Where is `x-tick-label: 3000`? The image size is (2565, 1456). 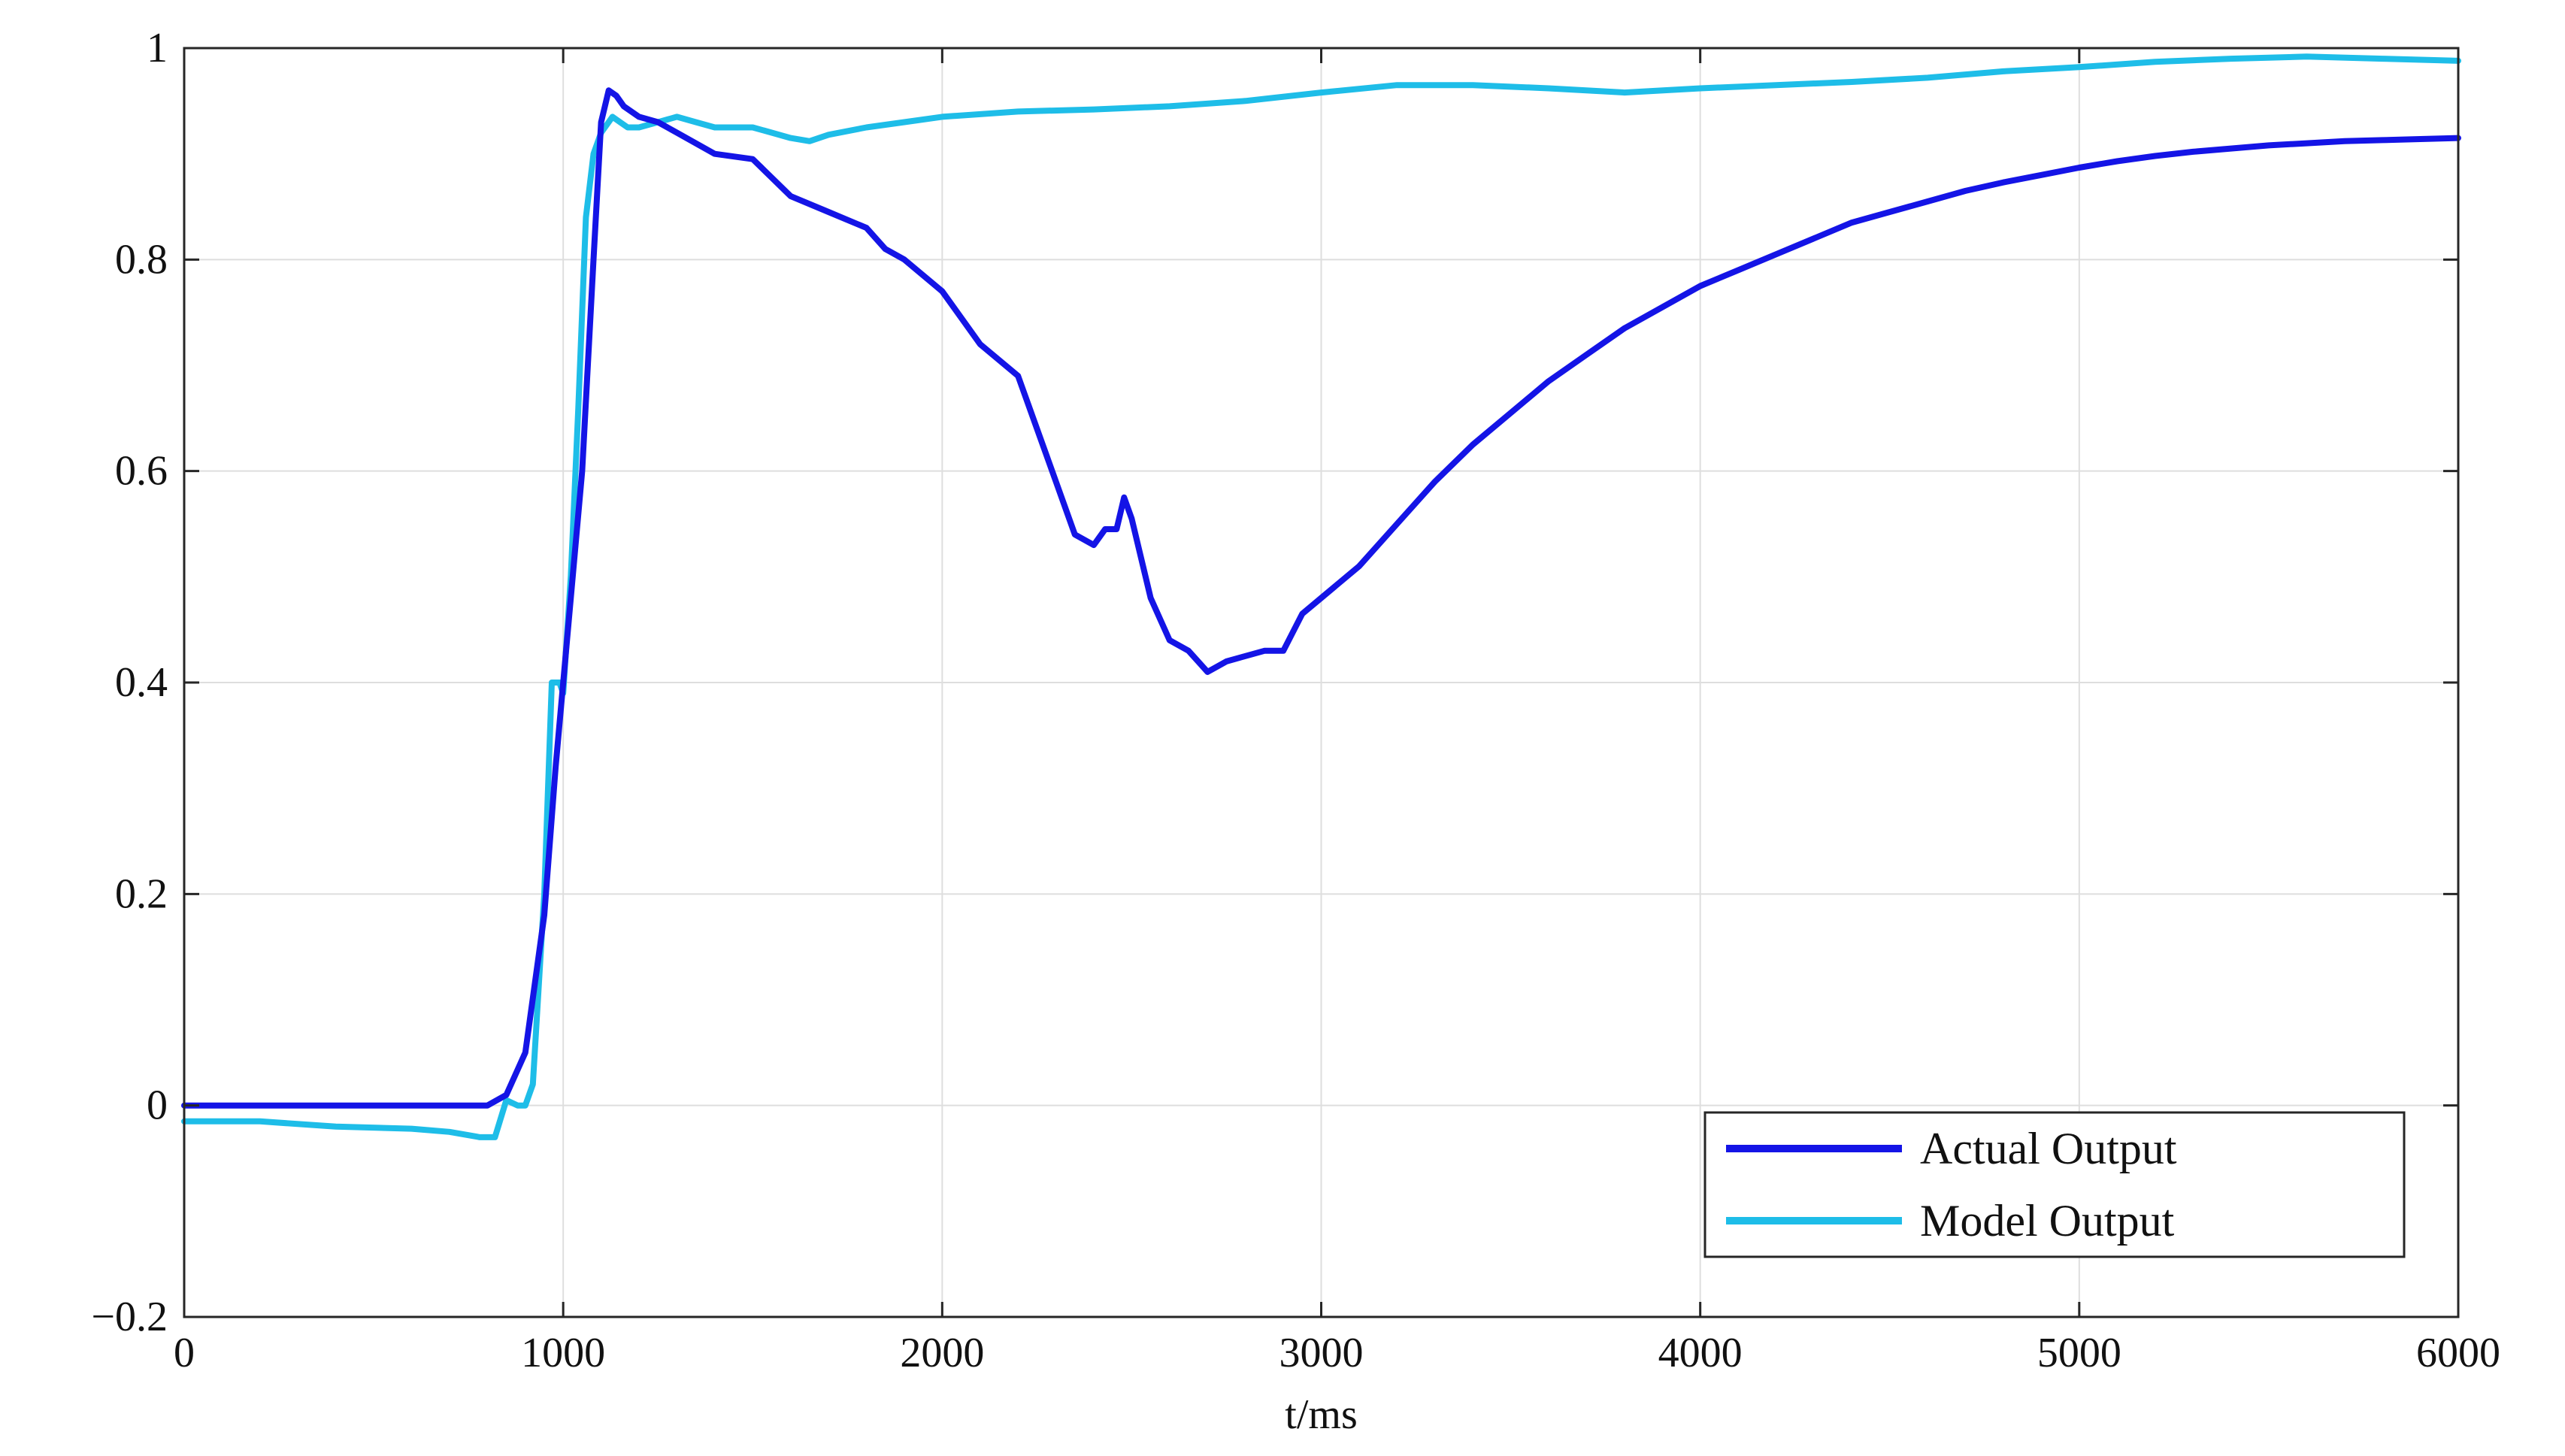 x-tick-label: 3000 is located at coordinates (1321, 1353).